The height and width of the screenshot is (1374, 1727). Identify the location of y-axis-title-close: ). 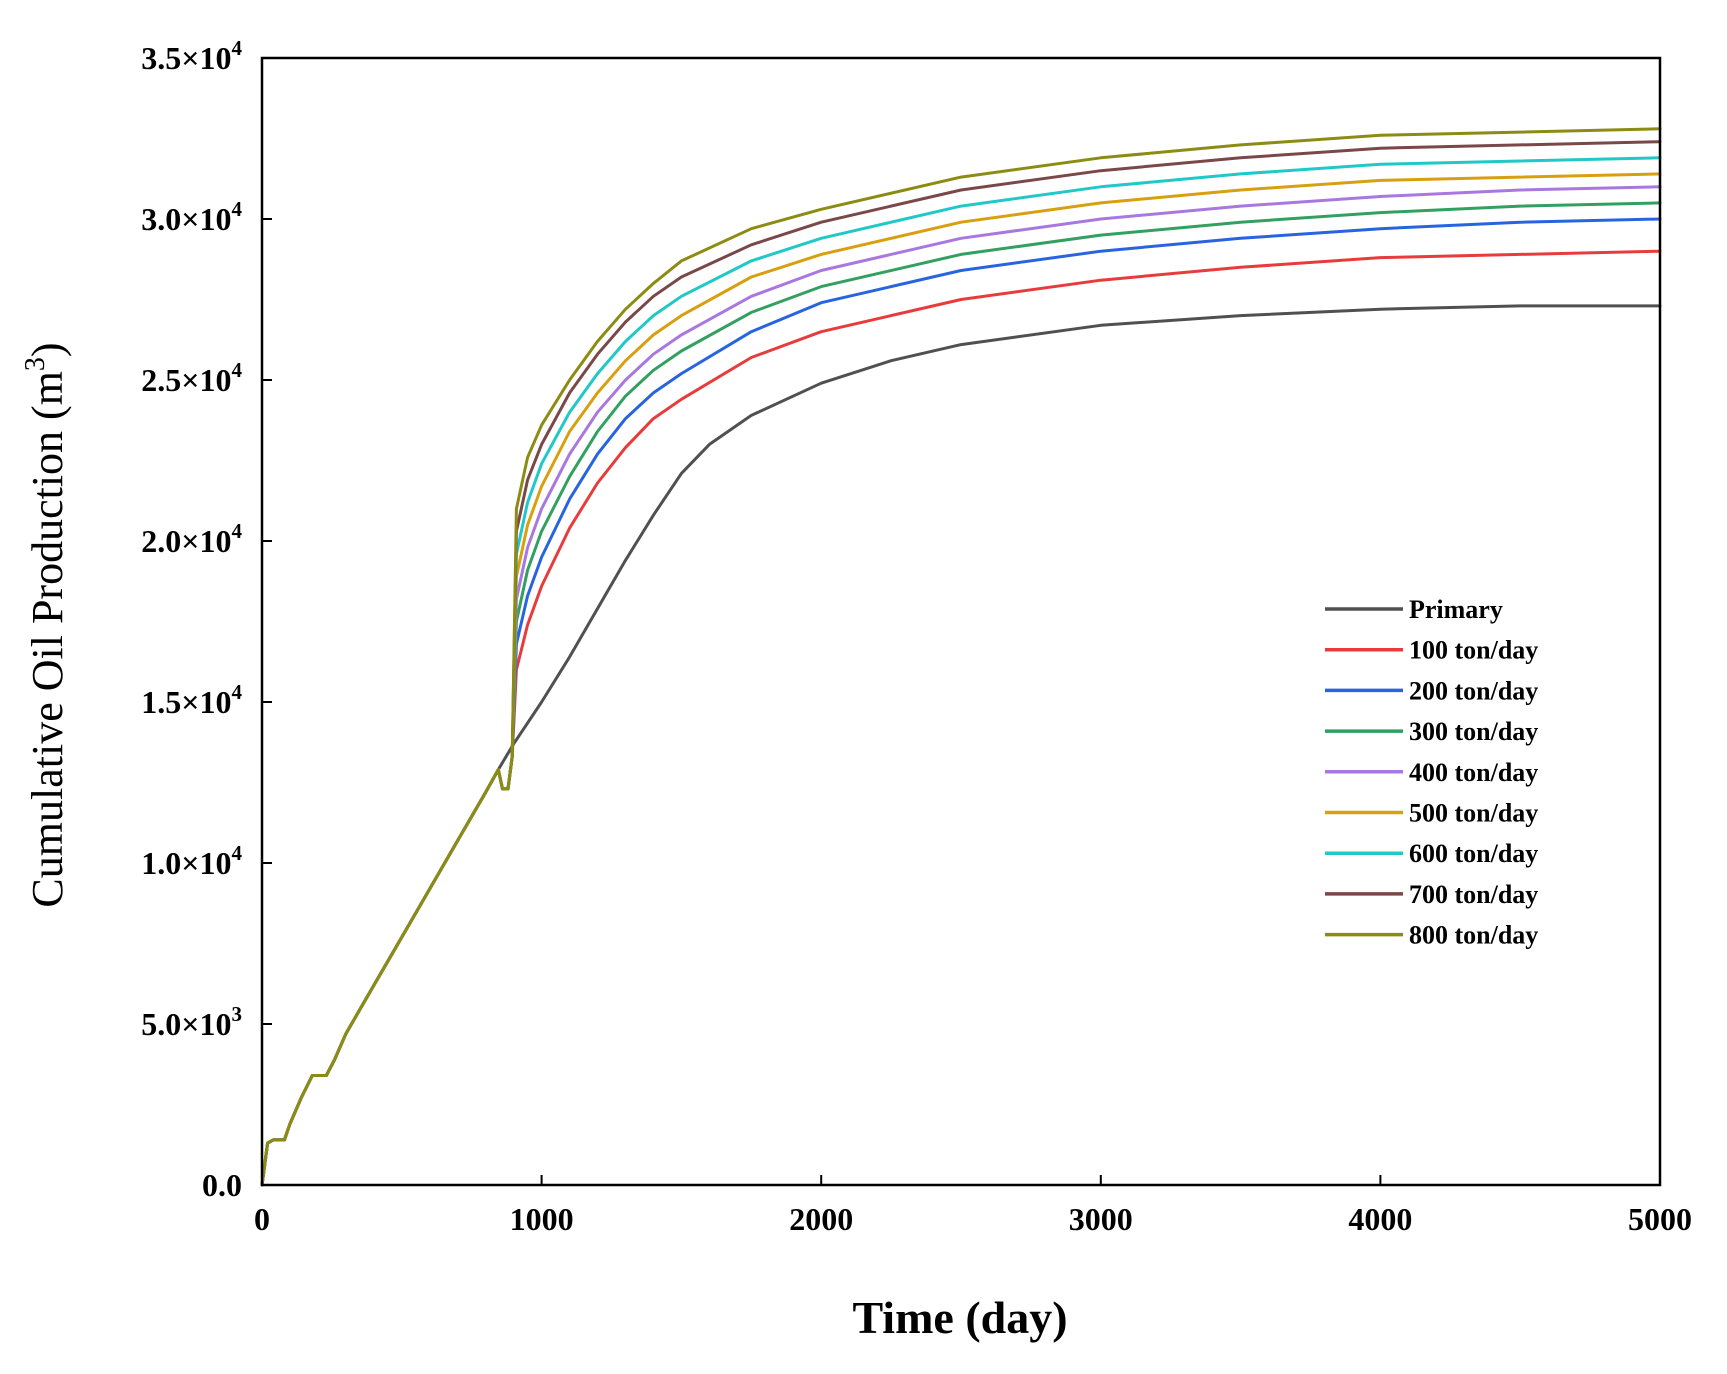
(47, 349).